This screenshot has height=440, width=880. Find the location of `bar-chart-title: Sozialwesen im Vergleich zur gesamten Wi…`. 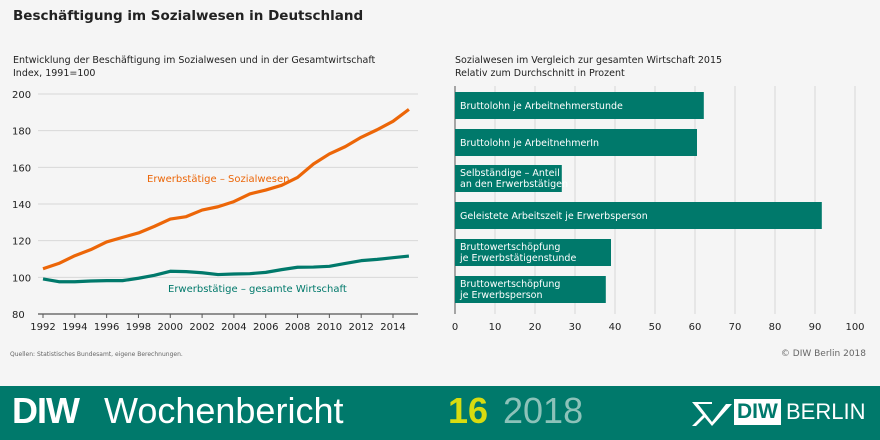

bar-chart-title: Sozialwesen im Vergleich zur gesamten Wi… is located at coordinates (589, 60).